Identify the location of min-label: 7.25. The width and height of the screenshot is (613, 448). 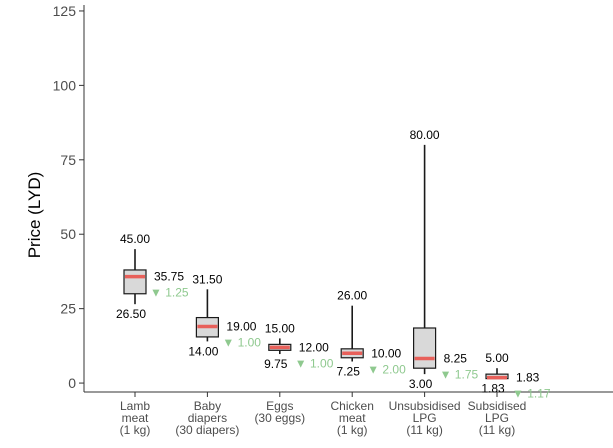
(349, 371).